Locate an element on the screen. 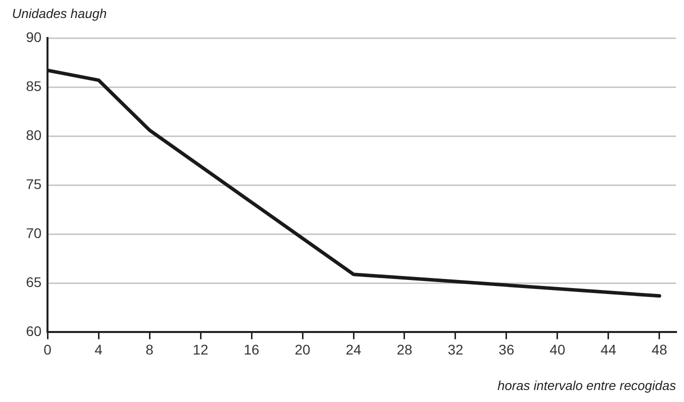  y-tick-label: 80 is located at coordinates (34, 134).